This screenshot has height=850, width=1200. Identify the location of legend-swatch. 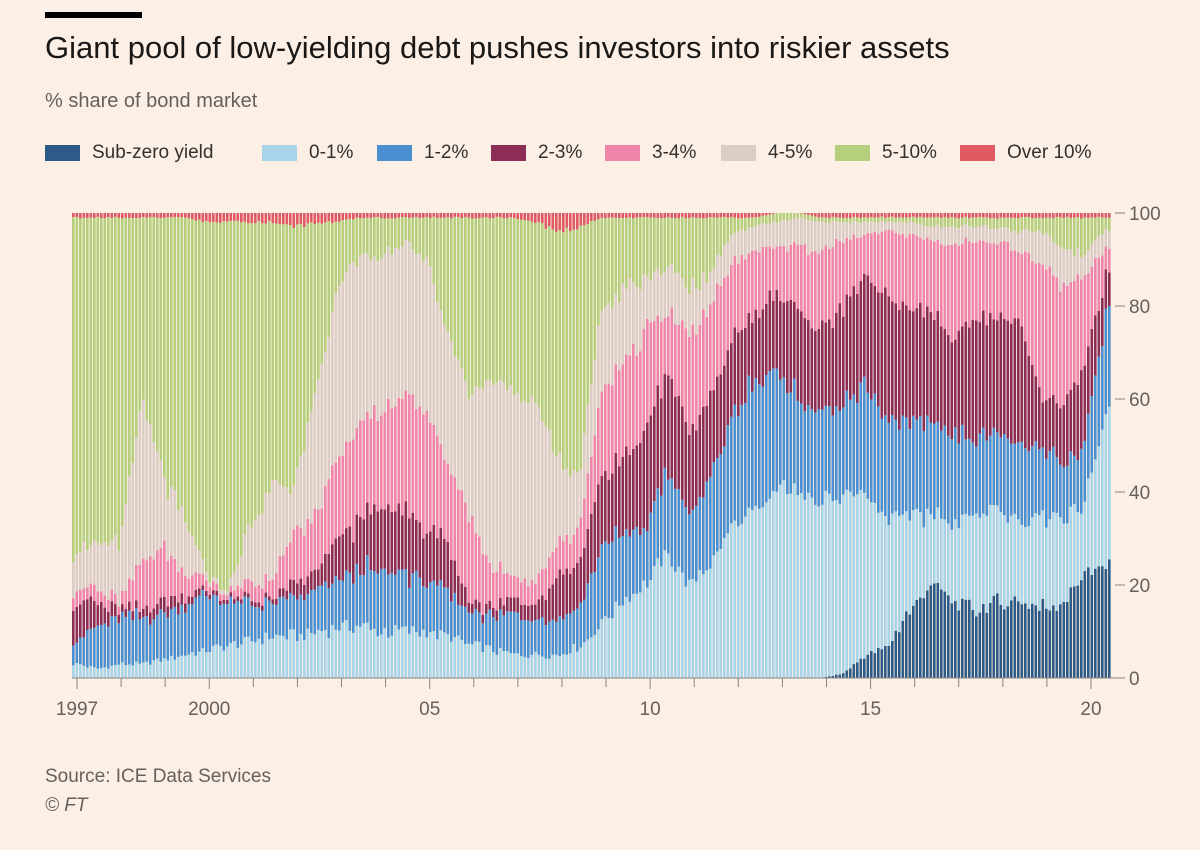
(622, 153).